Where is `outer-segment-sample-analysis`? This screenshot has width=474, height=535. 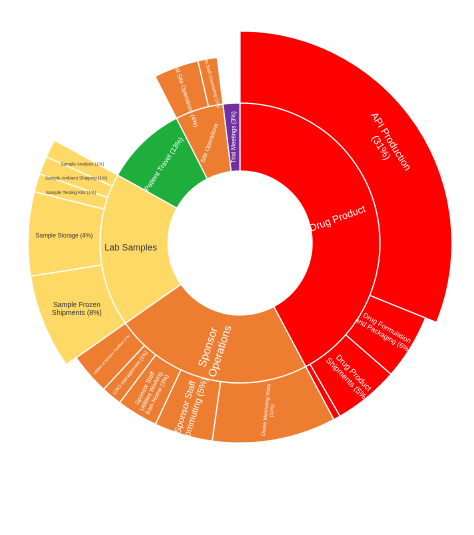 outer-segment-sample-analysis is located at coordinates (82, 163).